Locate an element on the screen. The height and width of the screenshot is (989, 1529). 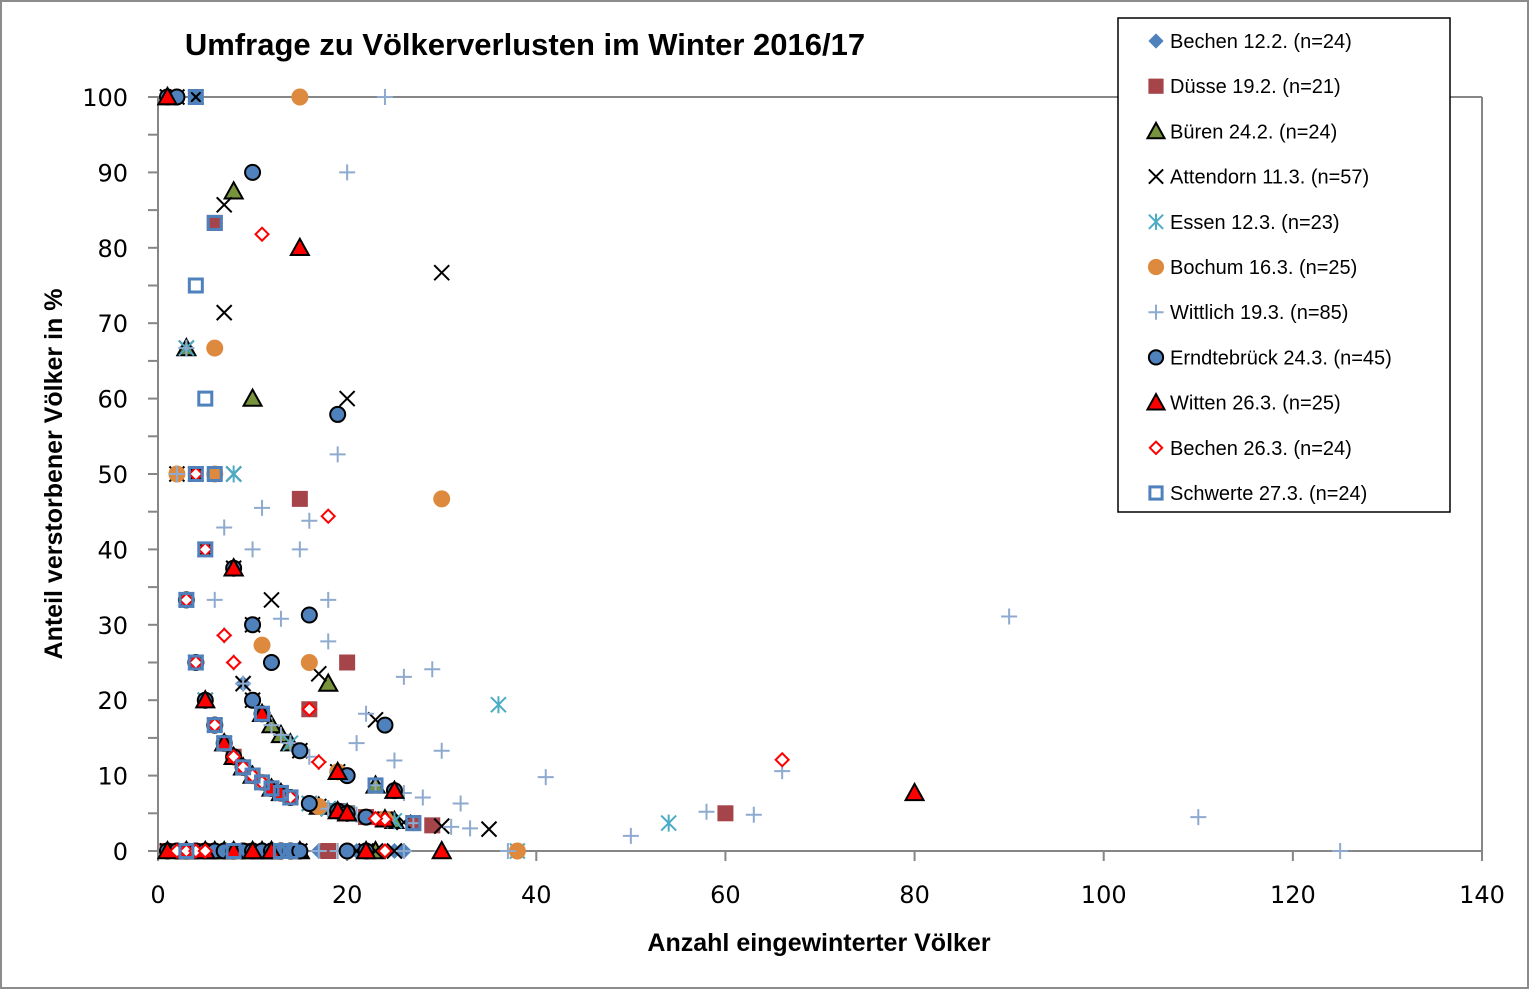
y-tick-label: 80 is located at coordinates (112, 249).